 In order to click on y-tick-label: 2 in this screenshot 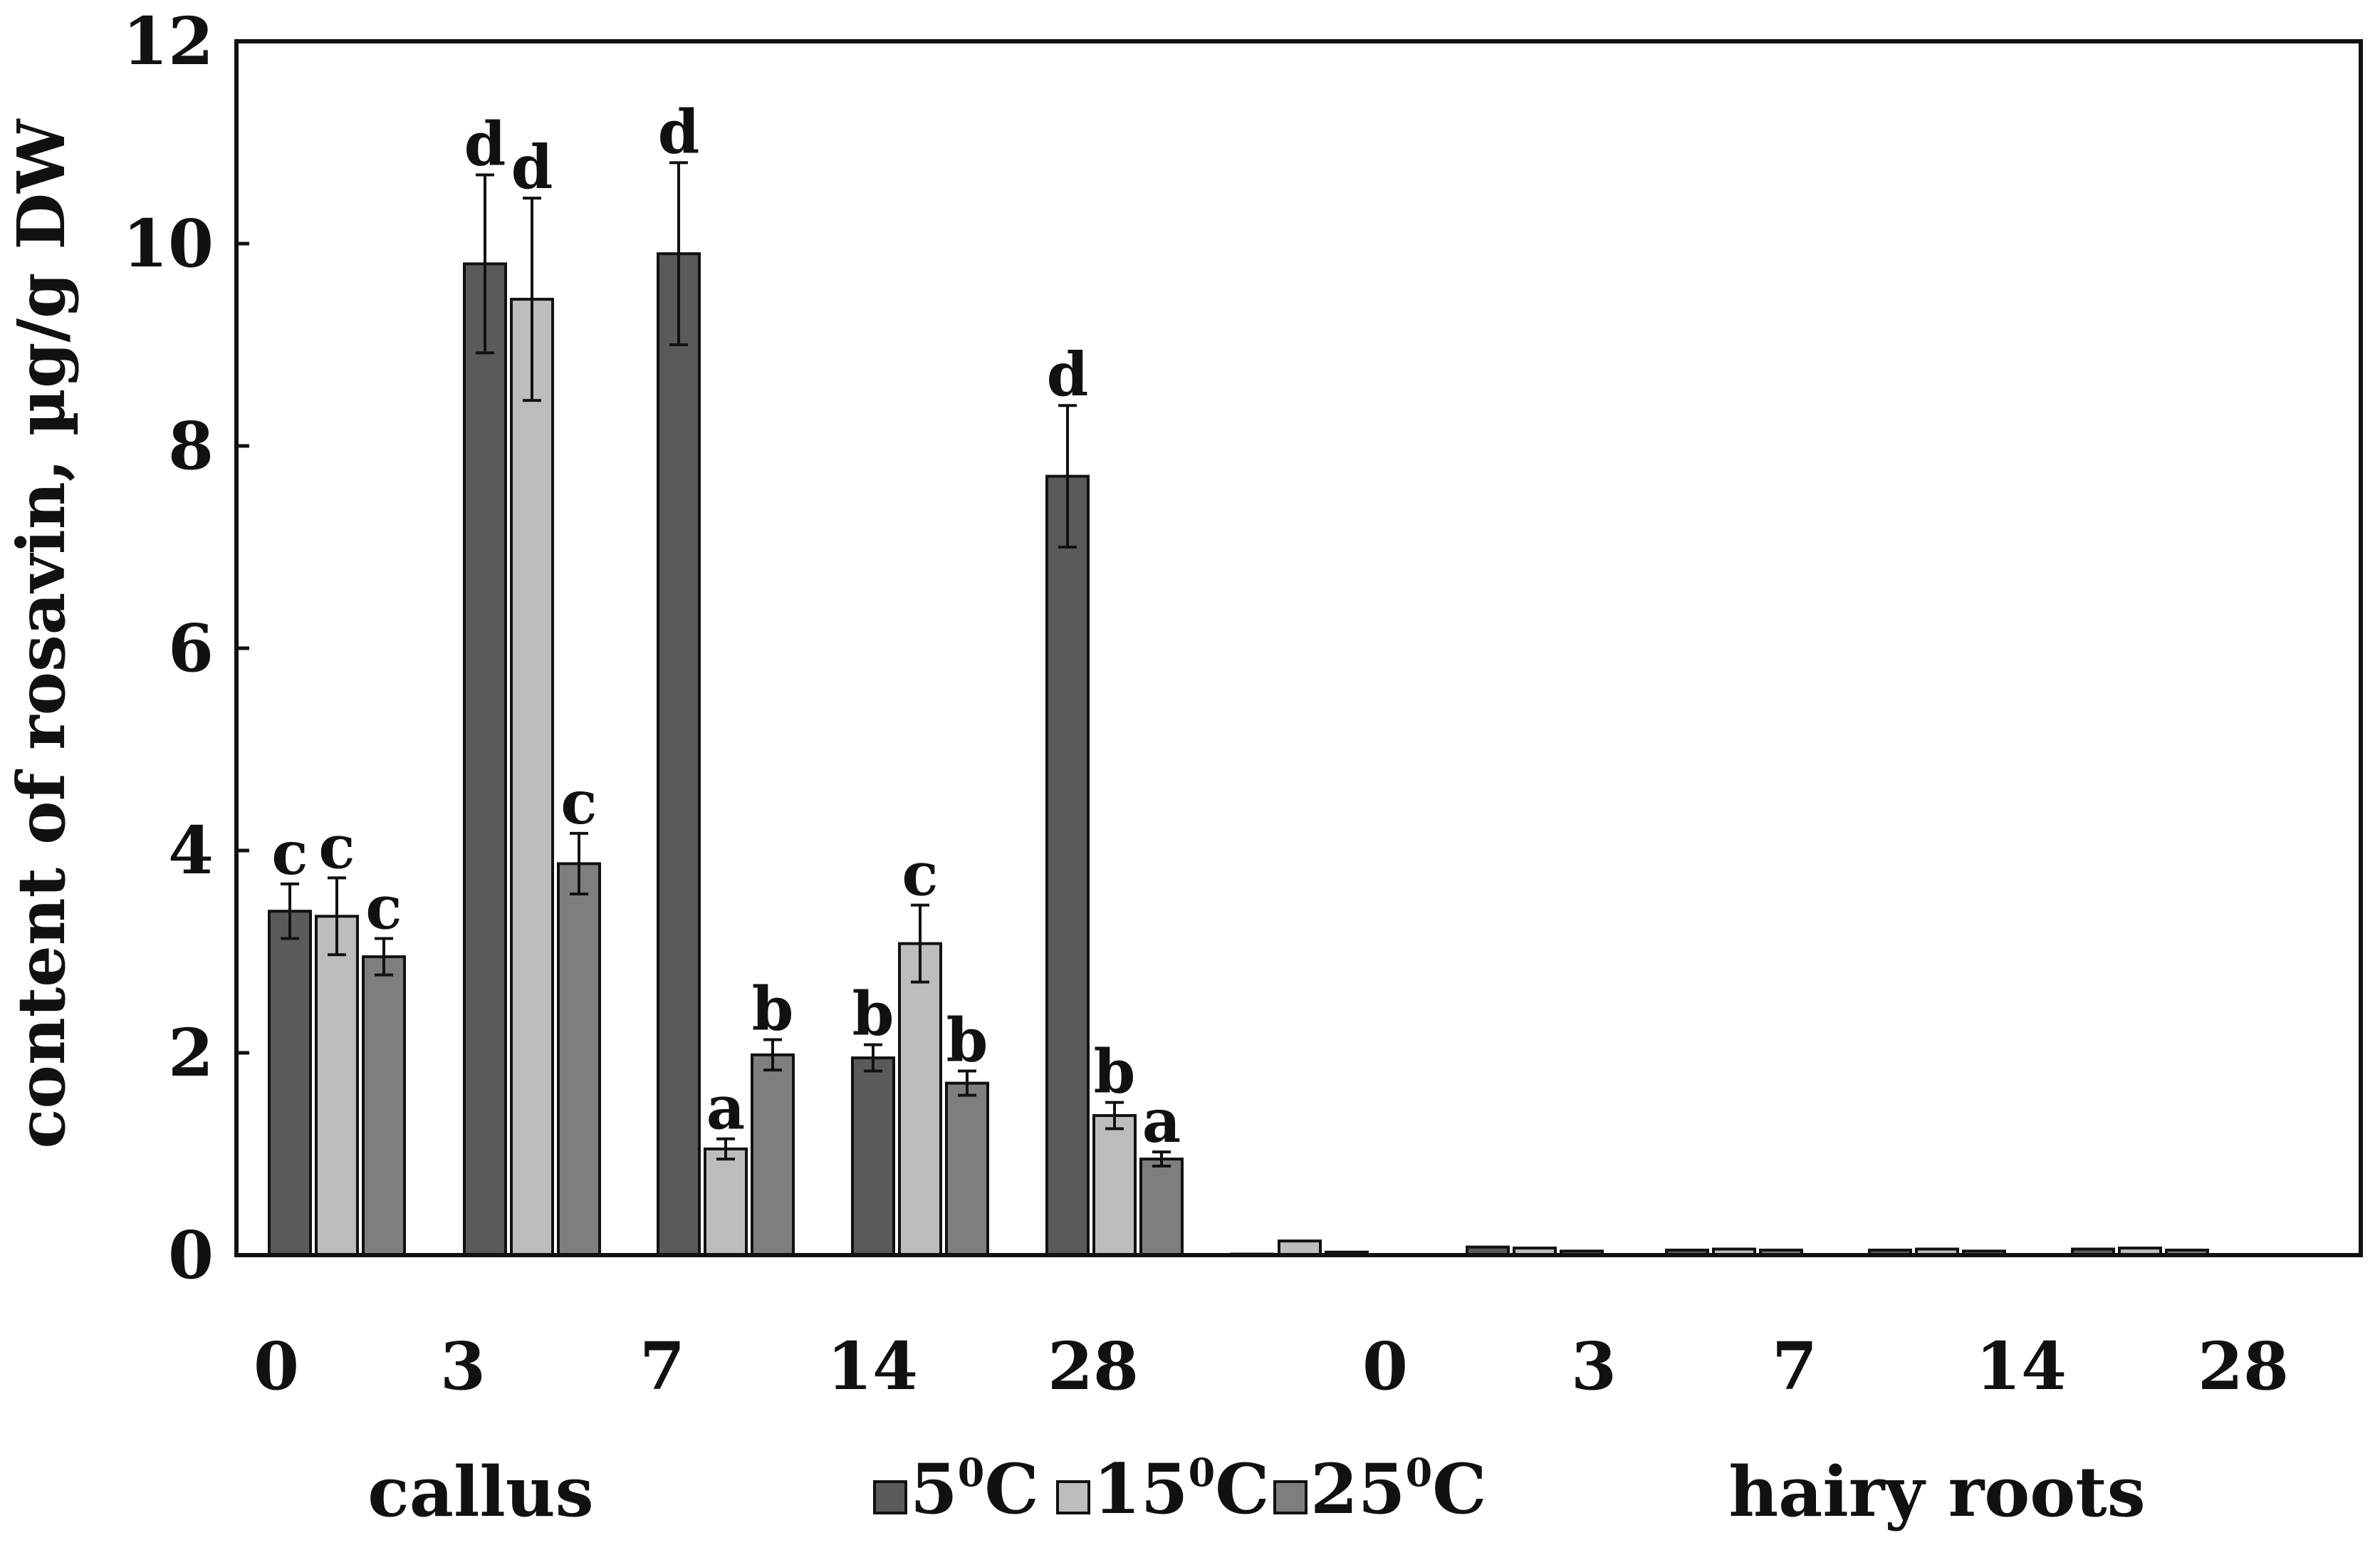, I will do `click(191, 1052)`.